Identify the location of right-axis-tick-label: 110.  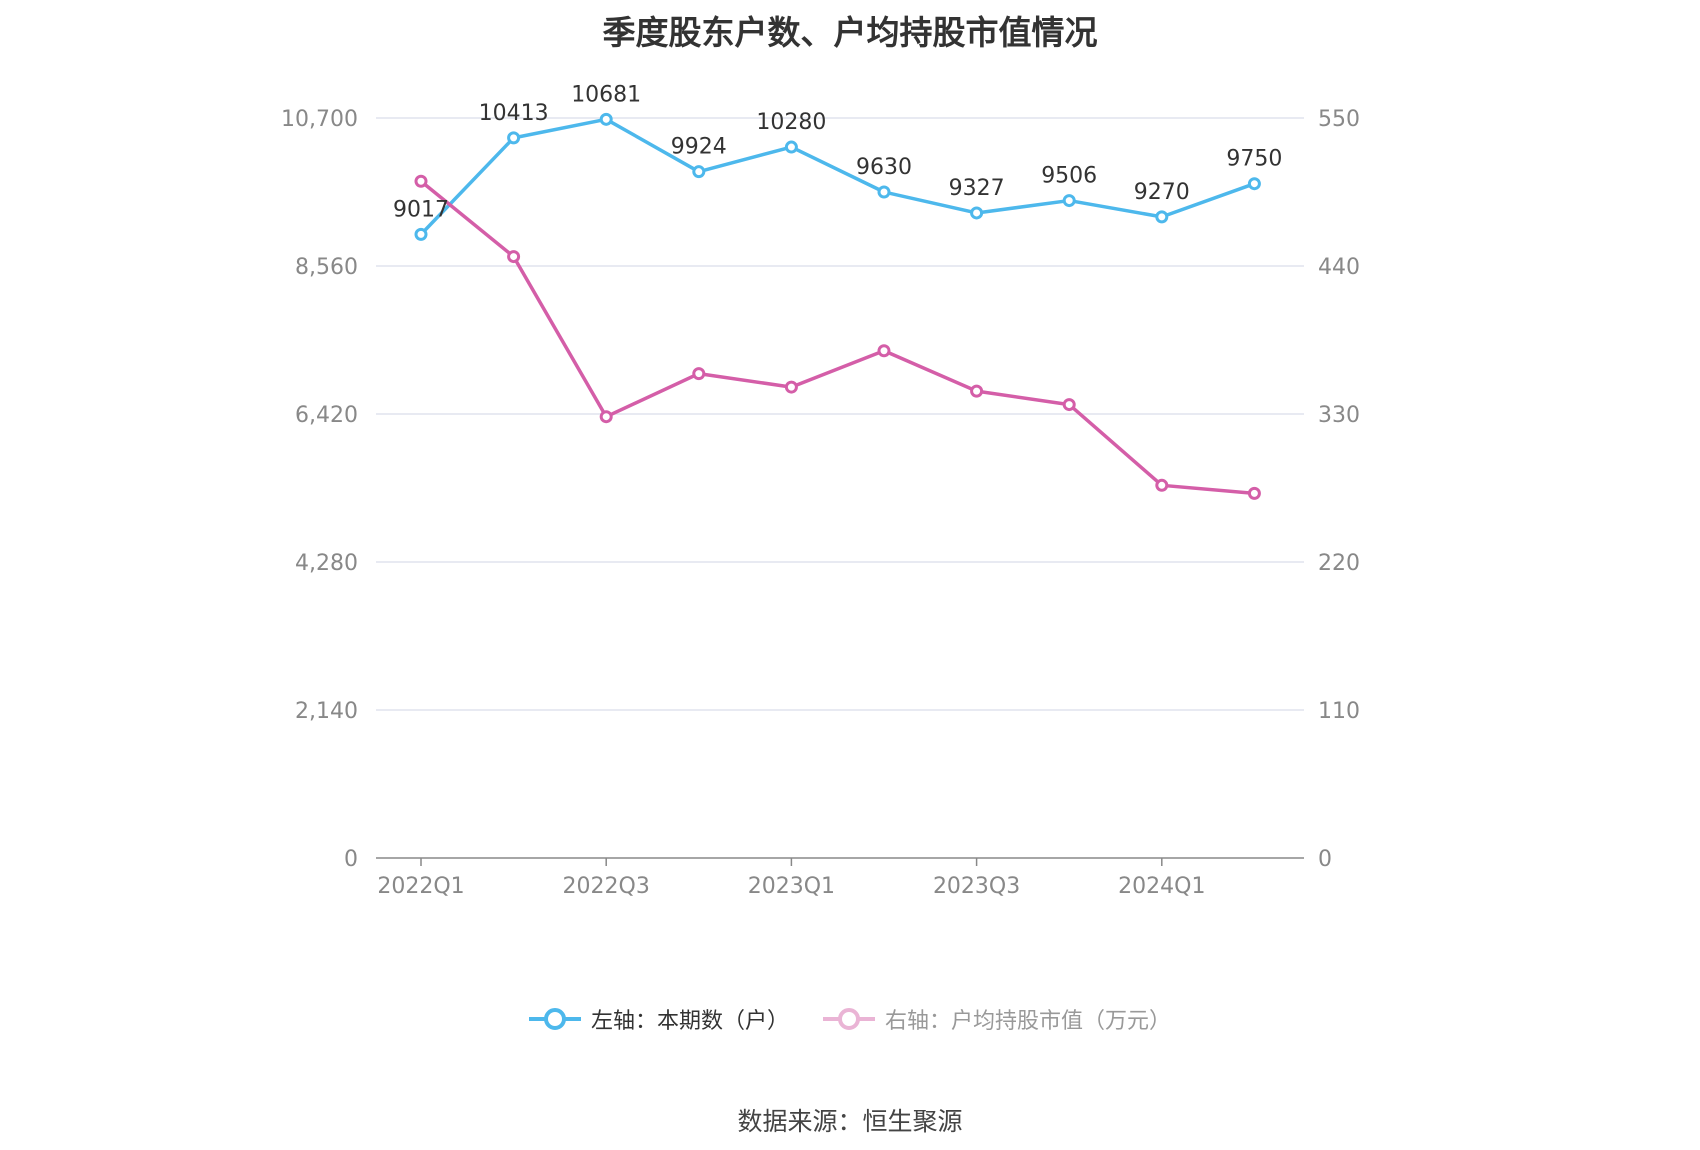
(1339, 711).